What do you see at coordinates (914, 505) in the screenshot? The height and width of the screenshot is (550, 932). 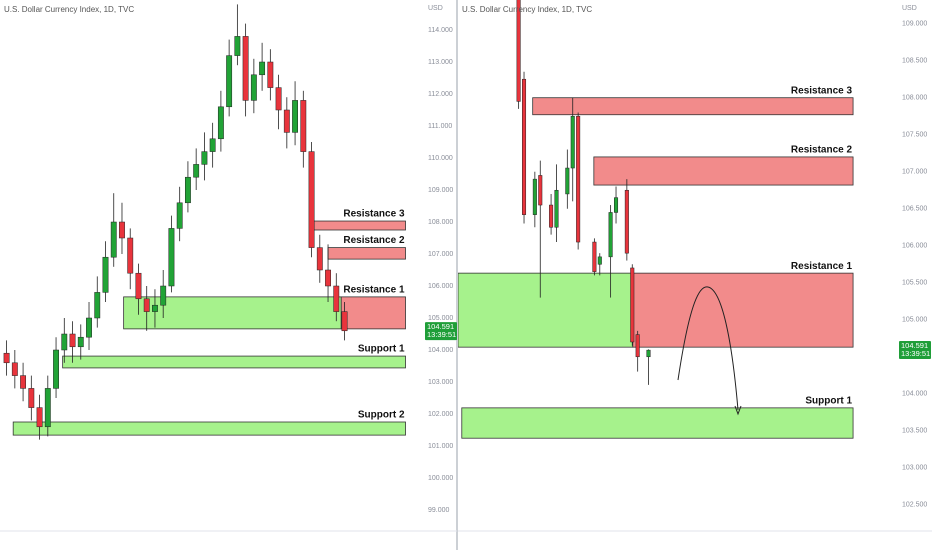 I see `y-tick-label: 102.500` at bounding box center [914, 505].